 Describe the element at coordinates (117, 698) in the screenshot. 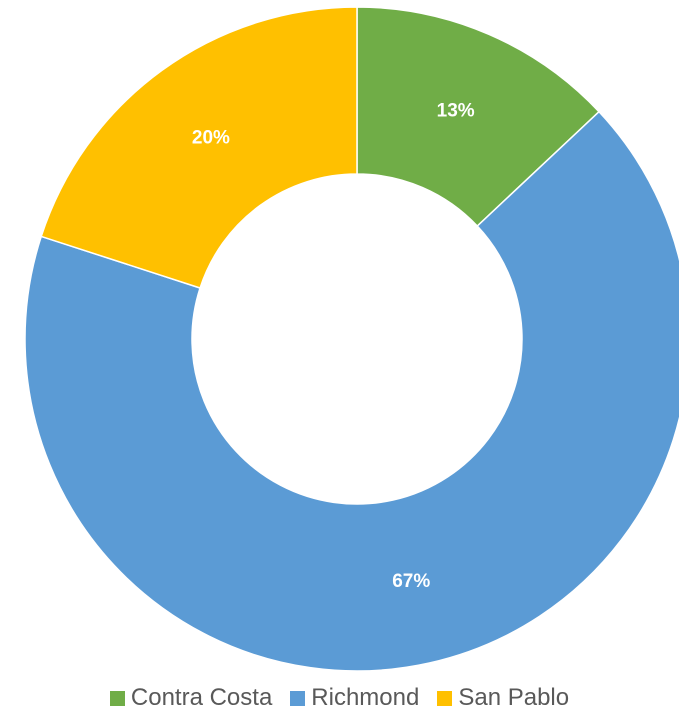

I see `legend-swatch-contra-costa` at that location.